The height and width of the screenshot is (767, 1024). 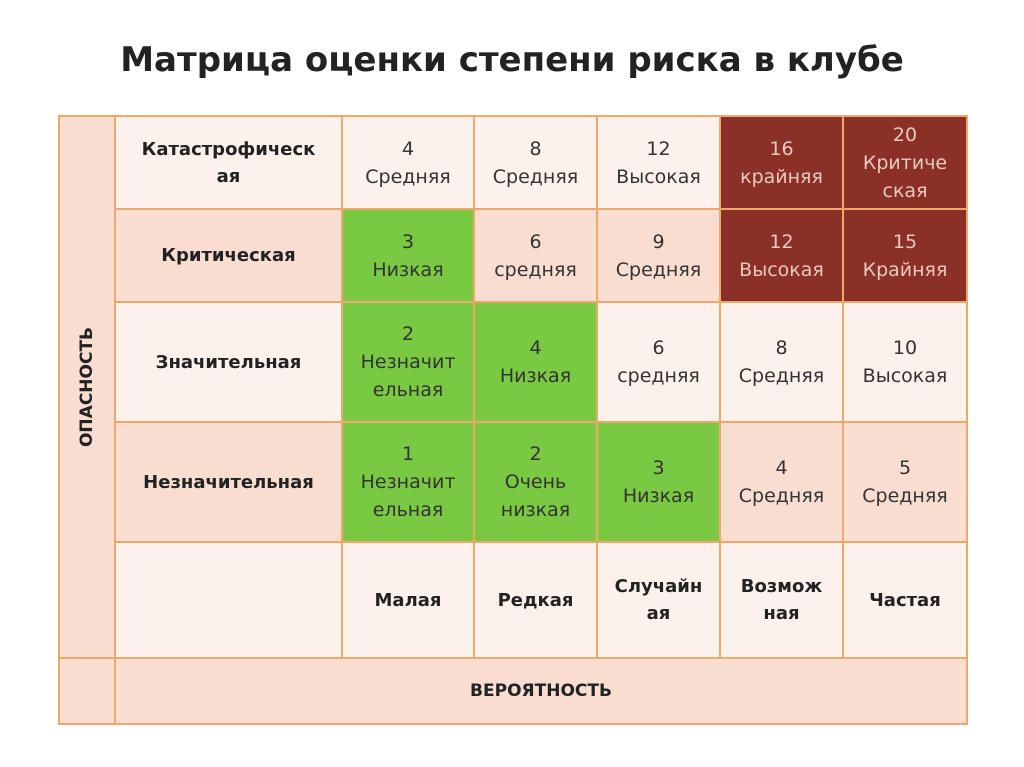 What do you see at coordinates (535, 362) in the screenshot?
I see `risk-cell: 4 Низкая` at bounding box center [535, 362].